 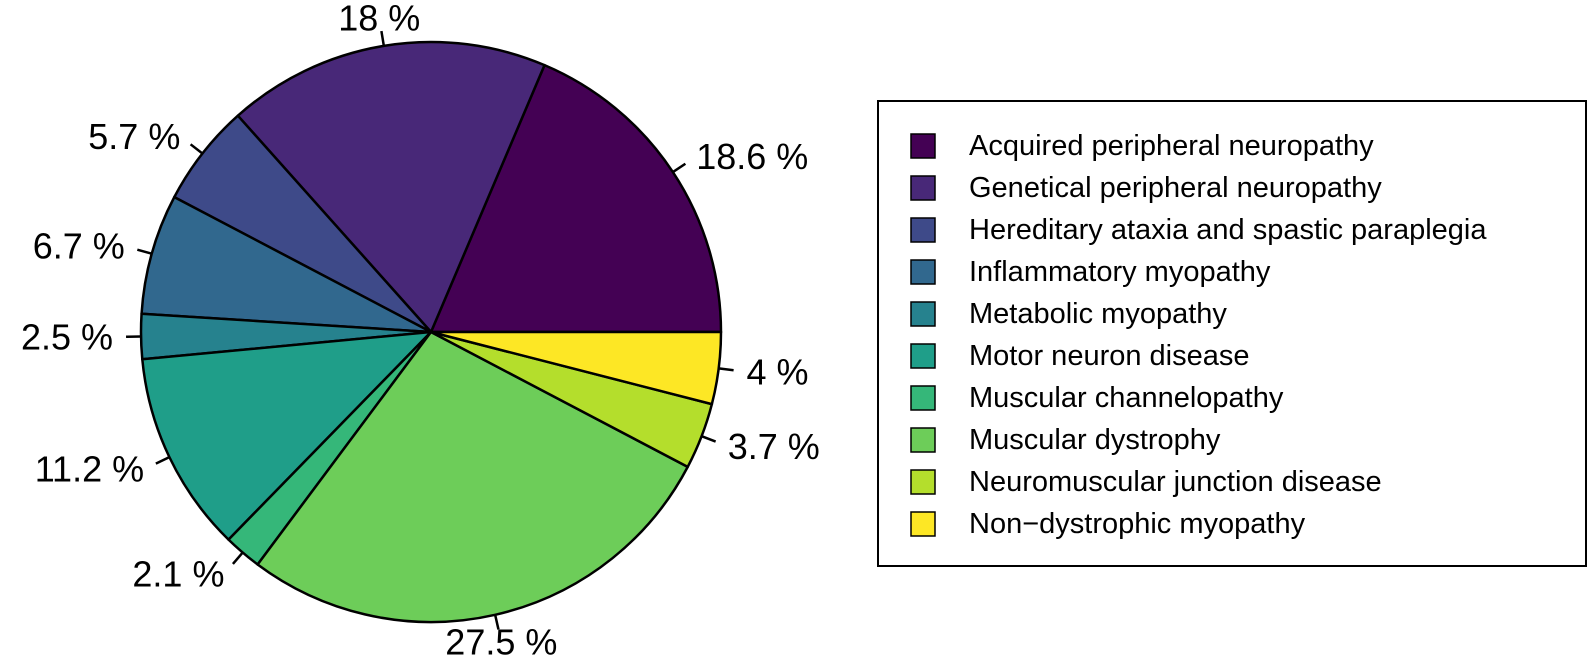 What do you see at coordinates (1095, 440) in the screenshot?
I see `legend-label-8: Muscular dystrophy` at bounding box center [1095, 440].